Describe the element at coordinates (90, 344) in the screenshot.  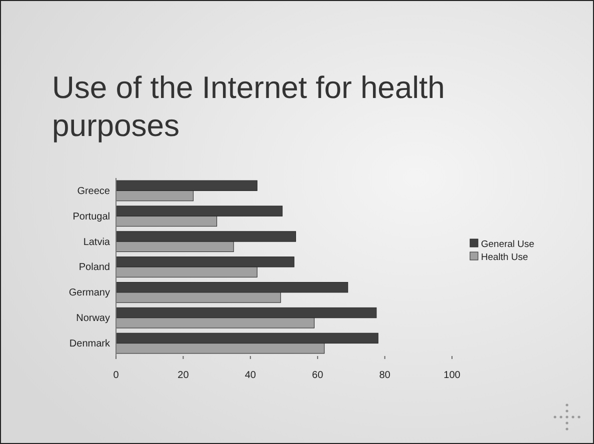
I see `y-tick-label: Denmark` at that location.